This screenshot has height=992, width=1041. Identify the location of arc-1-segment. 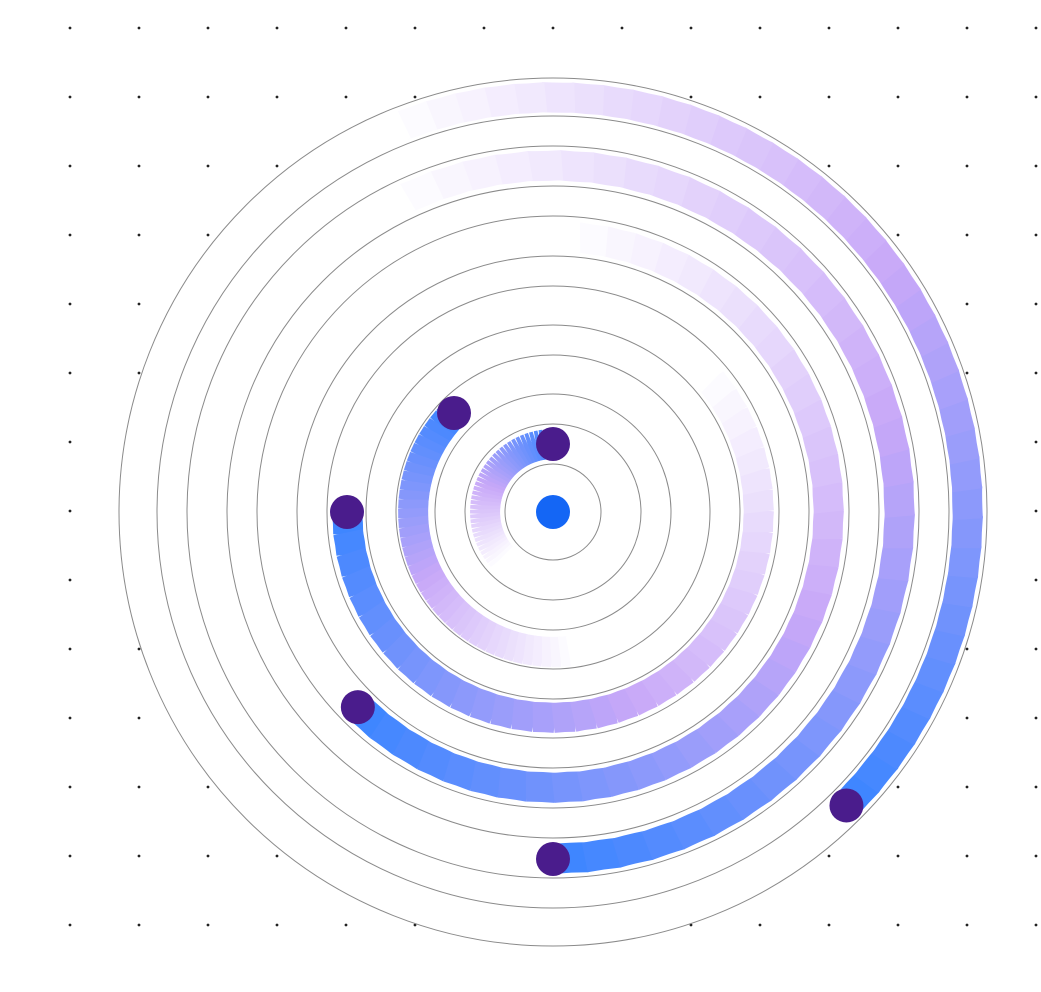
(504, 558).